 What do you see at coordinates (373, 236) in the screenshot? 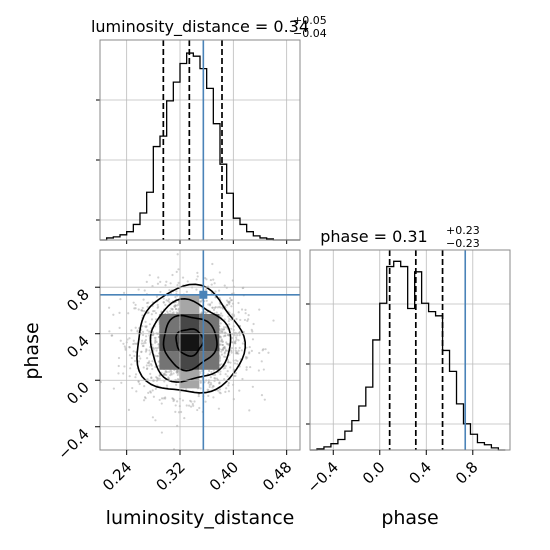
I see `title-phase: phase = 0.31` at bounding box center [373, 236].